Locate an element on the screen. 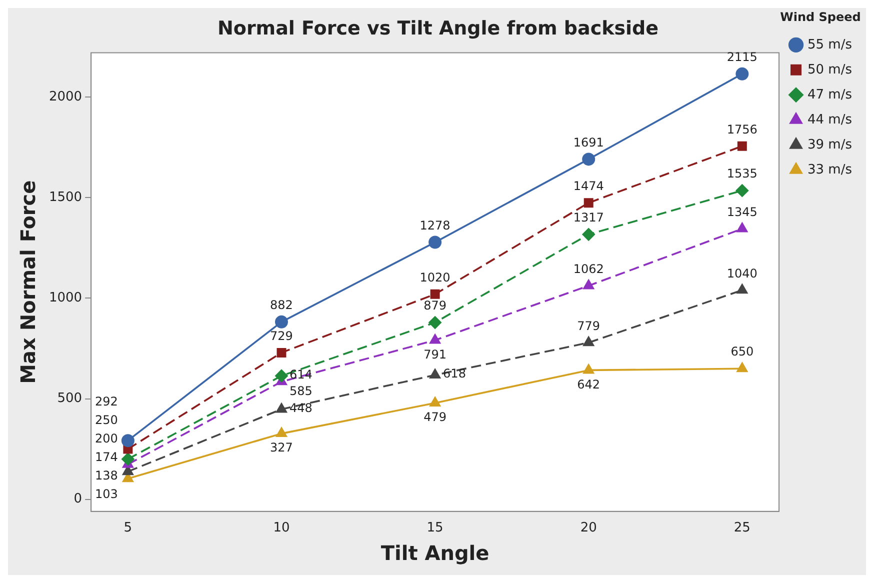  data-label: 1278 is located at coordinates (435, 225).